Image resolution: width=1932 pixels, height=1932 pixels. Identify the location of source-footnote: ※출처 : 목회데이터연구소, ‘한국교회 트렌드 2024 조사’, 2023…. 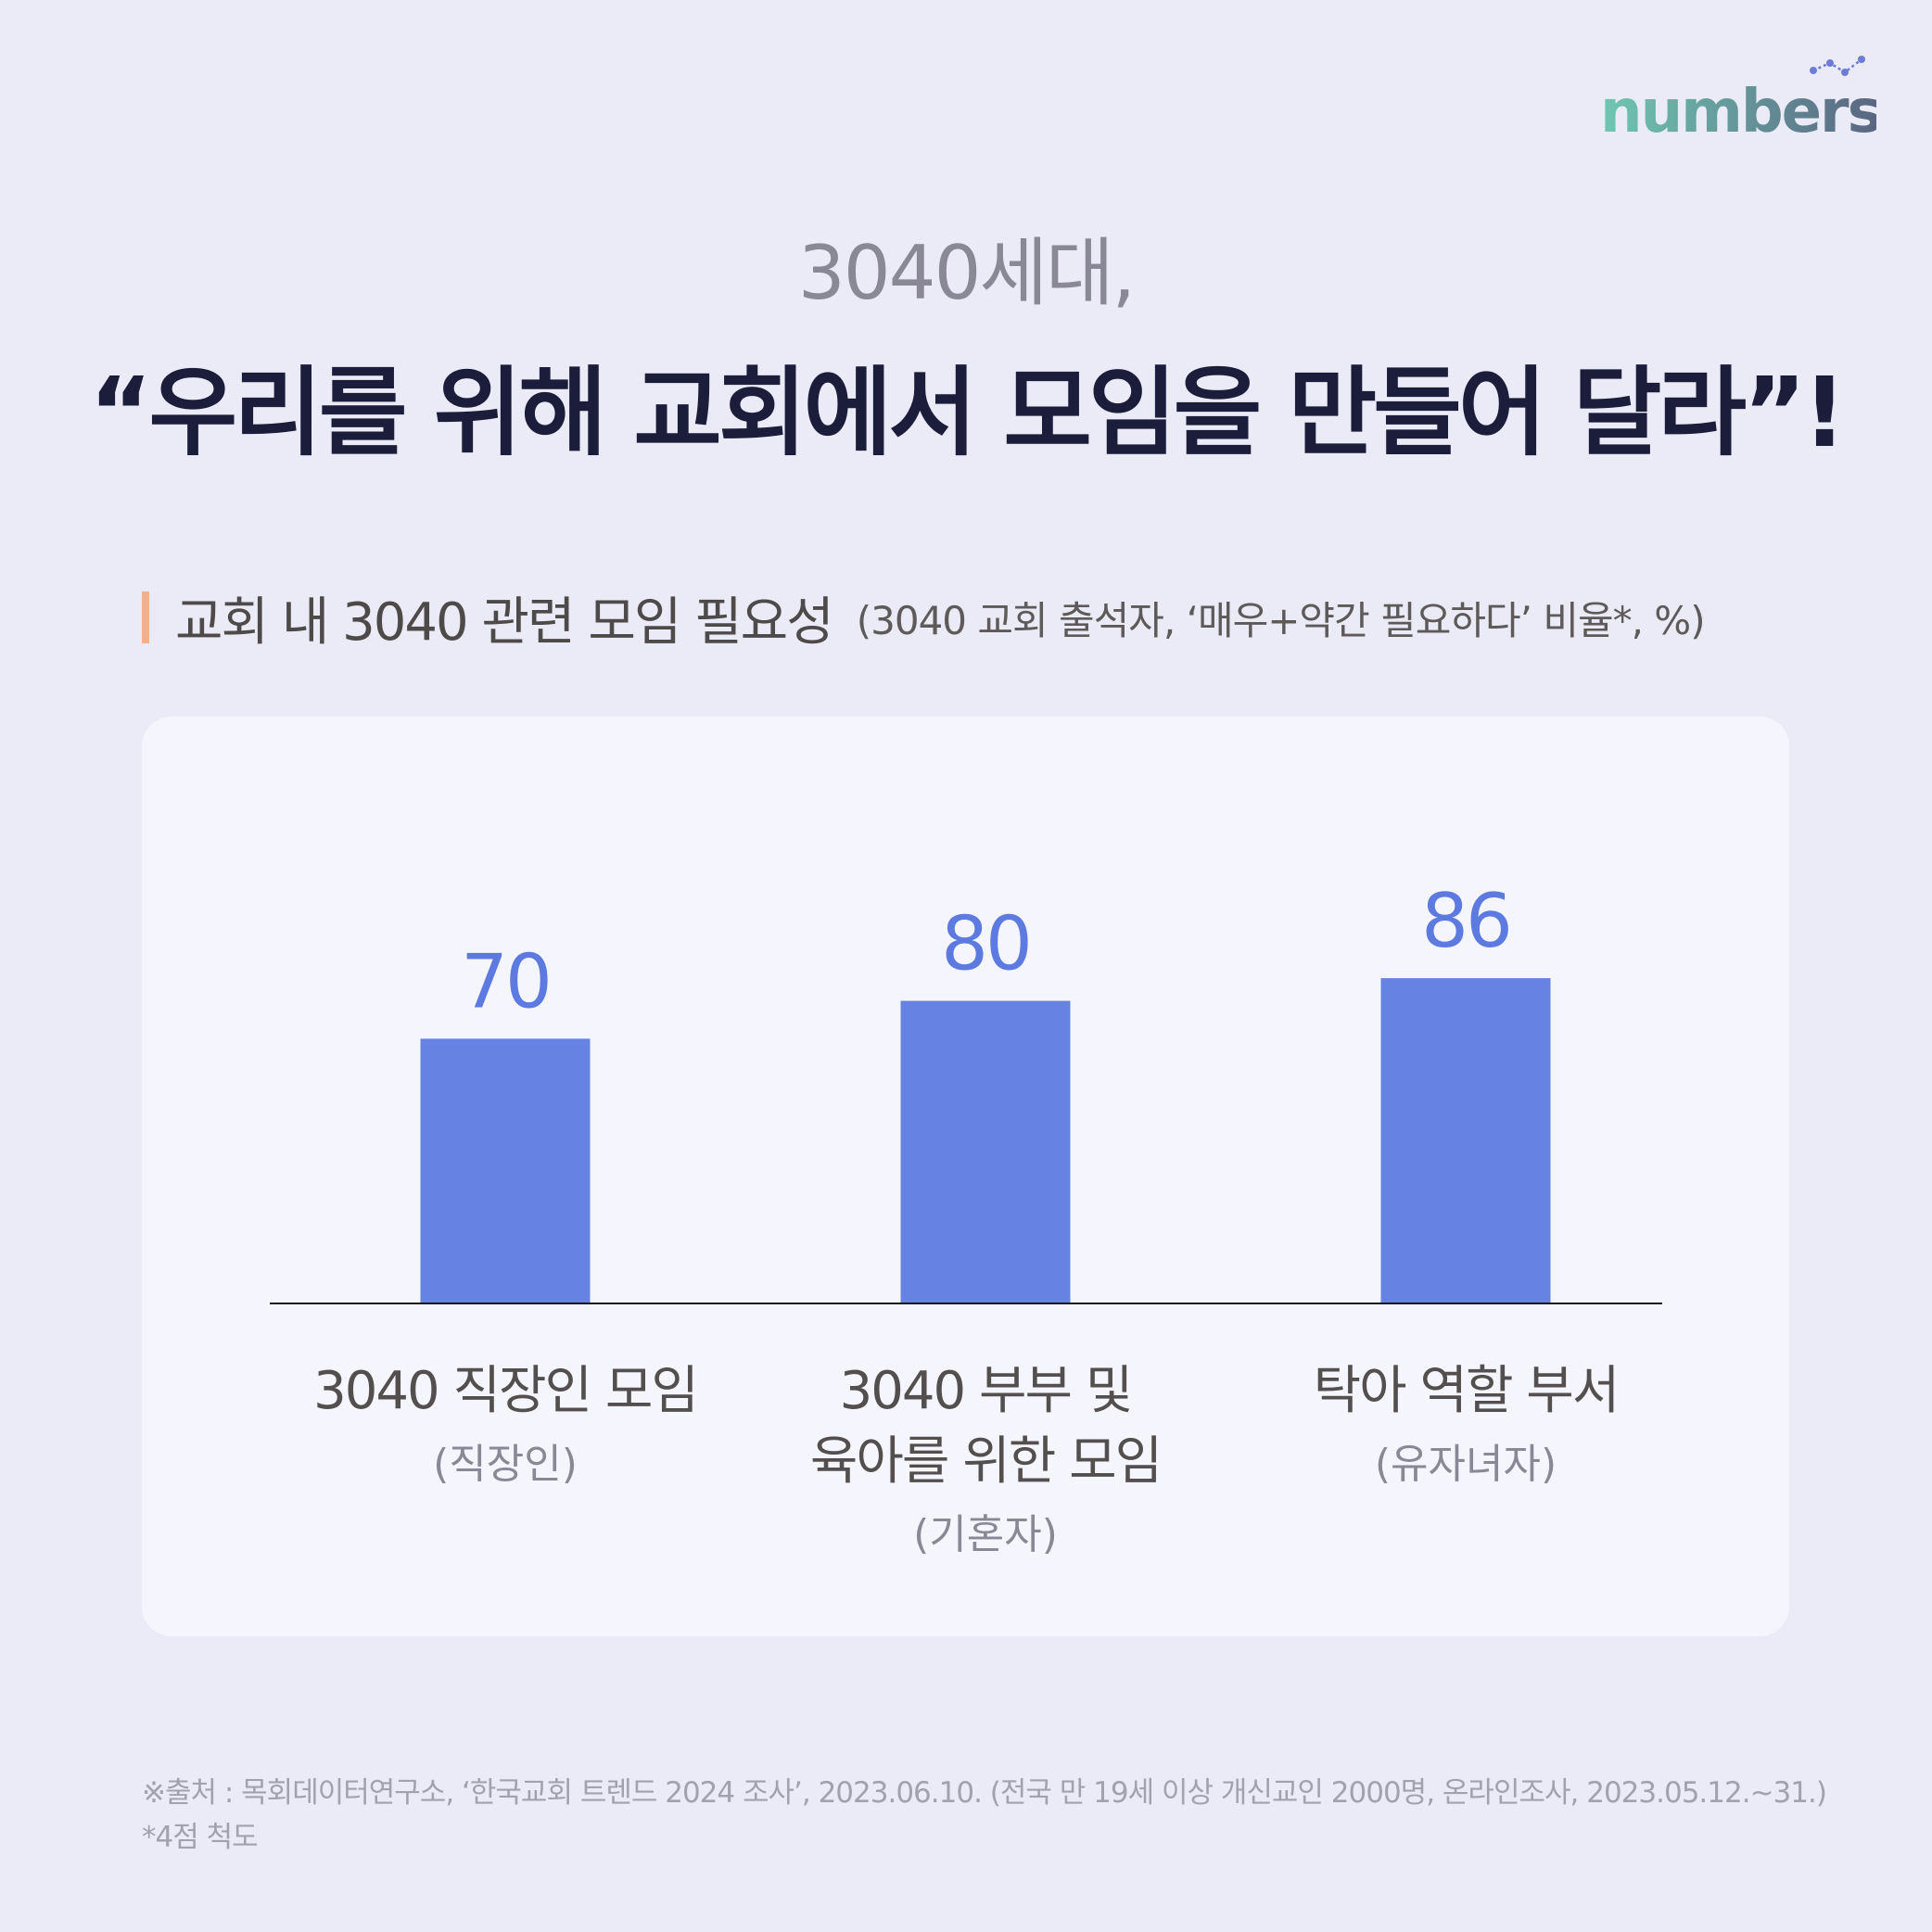
(985, 1793).